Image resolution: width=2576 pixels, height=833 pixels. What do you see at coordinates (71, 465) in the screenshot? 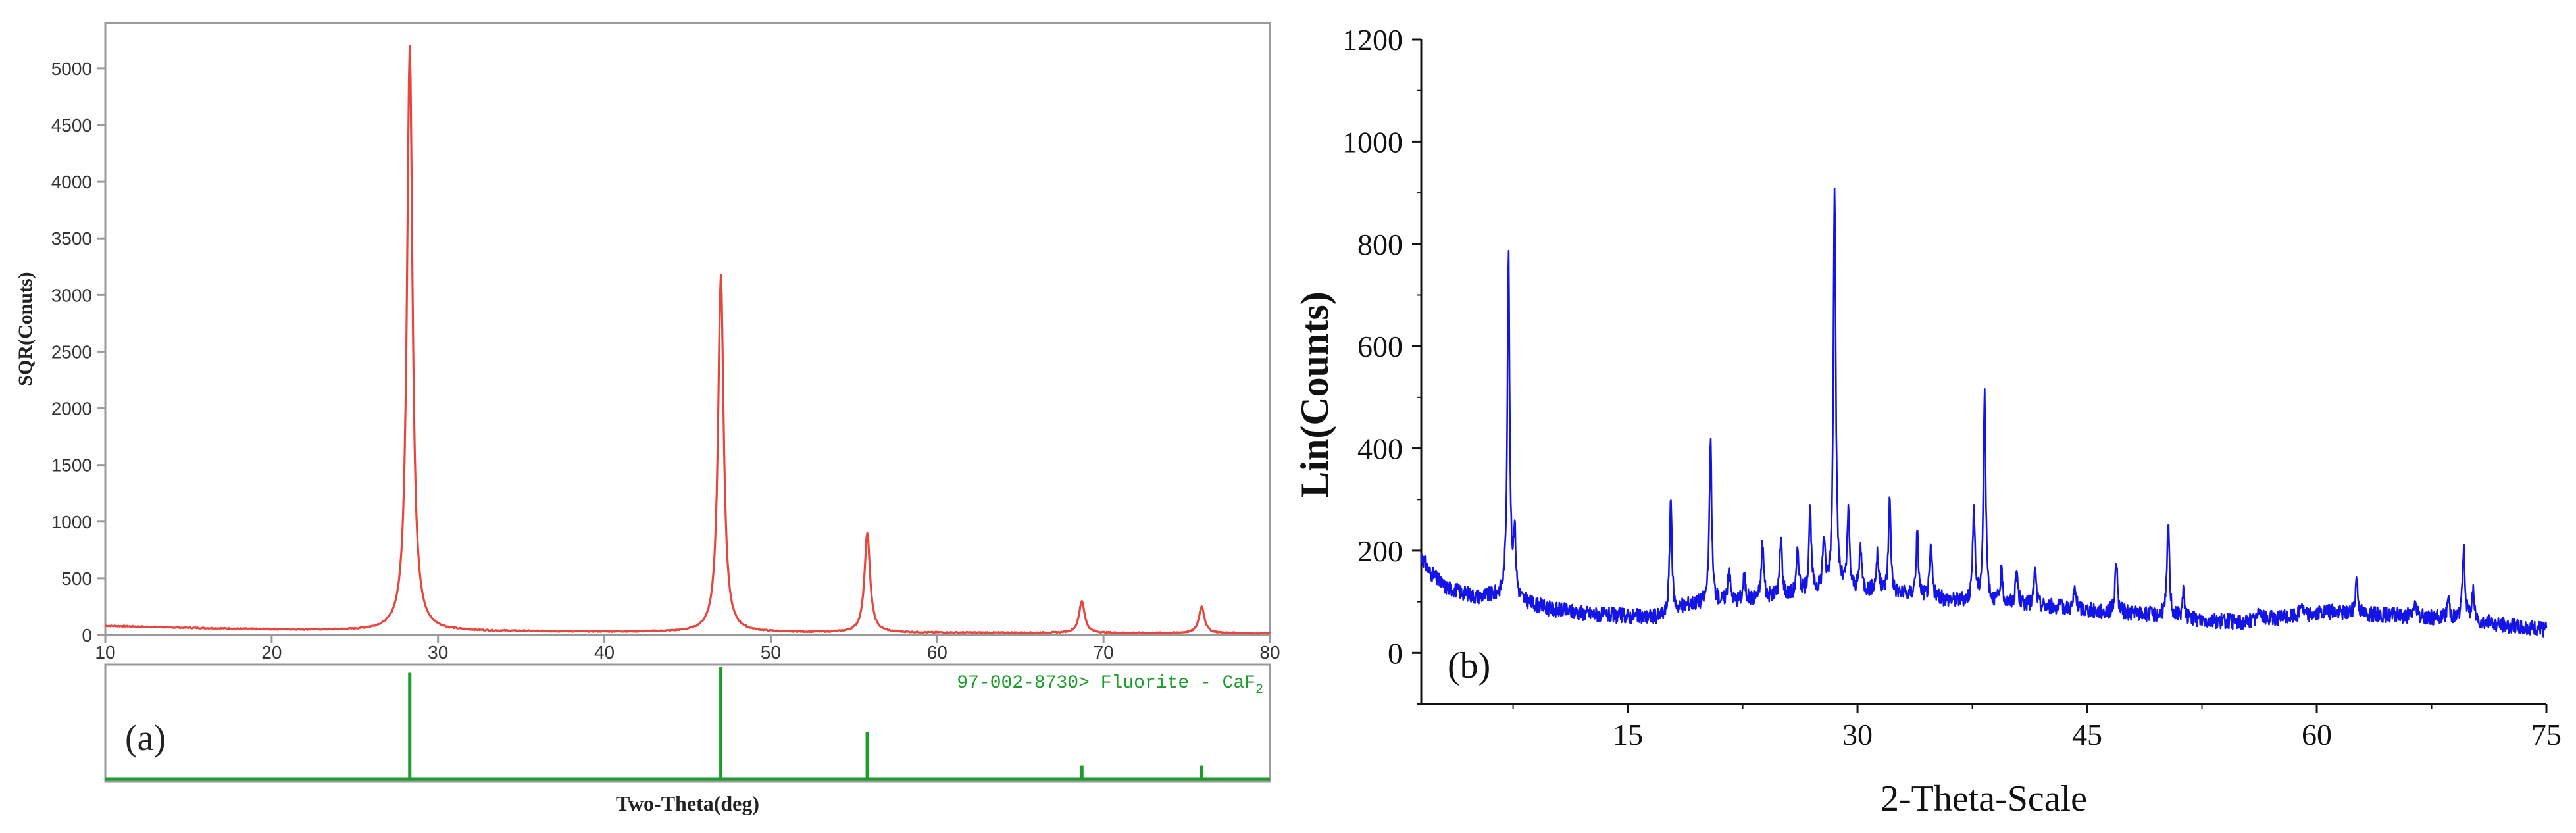
I see `panel-a-y-tick-label: 1500` at bounding box center [71, 465].